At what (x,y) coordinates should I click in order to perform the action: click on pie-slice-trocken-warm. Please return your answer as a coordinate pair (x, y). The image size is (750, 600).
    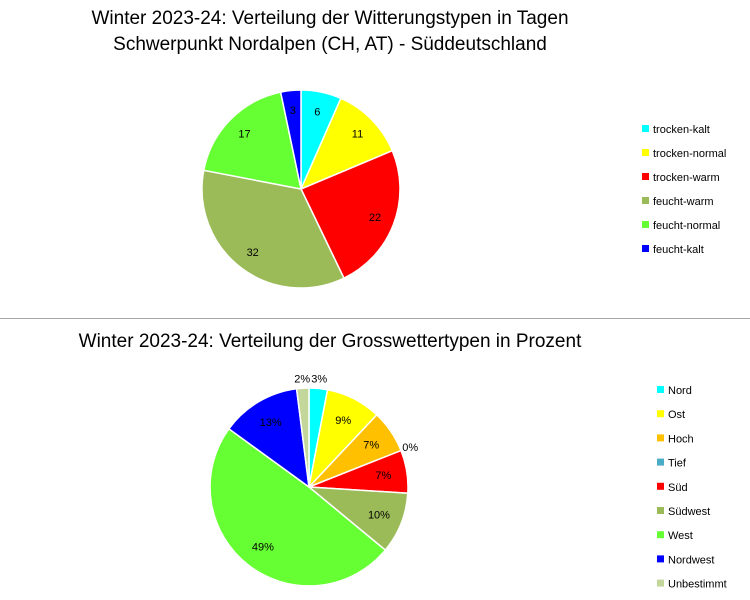
    Looking at the image, I should click on (350, 214).